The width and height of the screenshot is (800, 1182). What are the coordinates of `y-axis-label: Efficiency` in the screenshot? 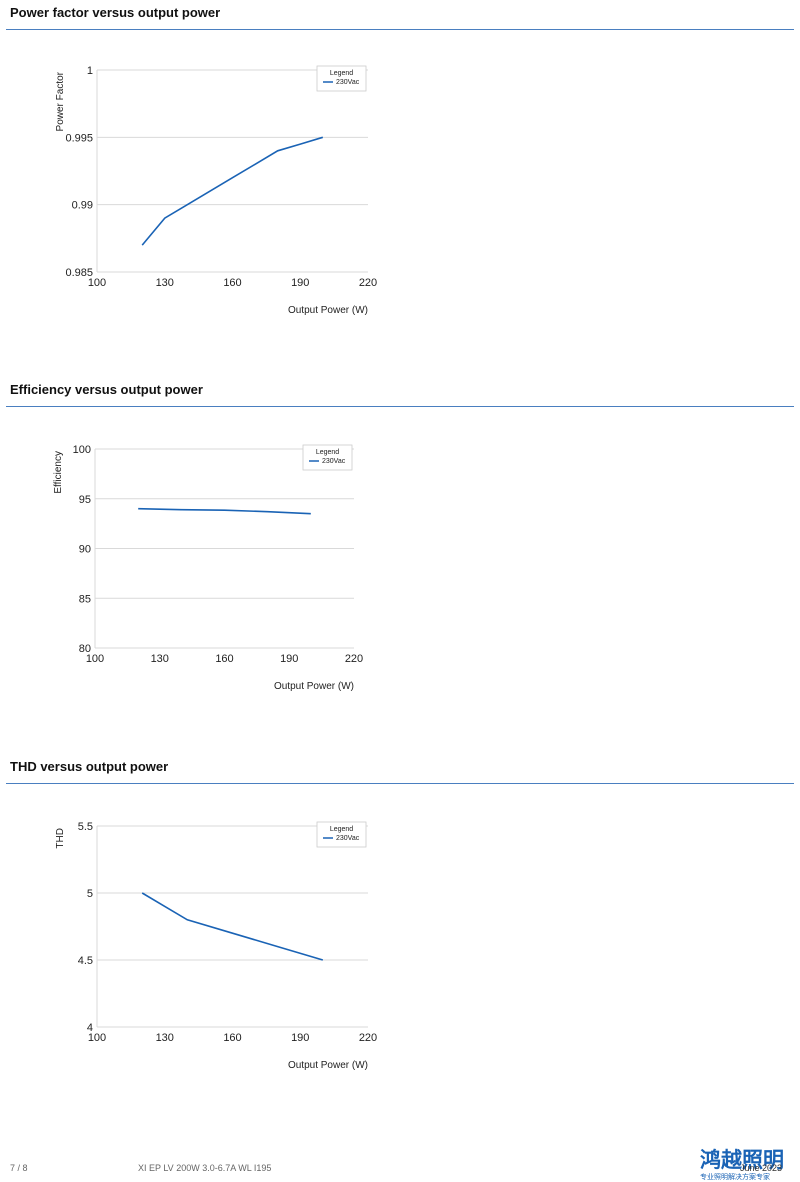 It's located at (58, 472).